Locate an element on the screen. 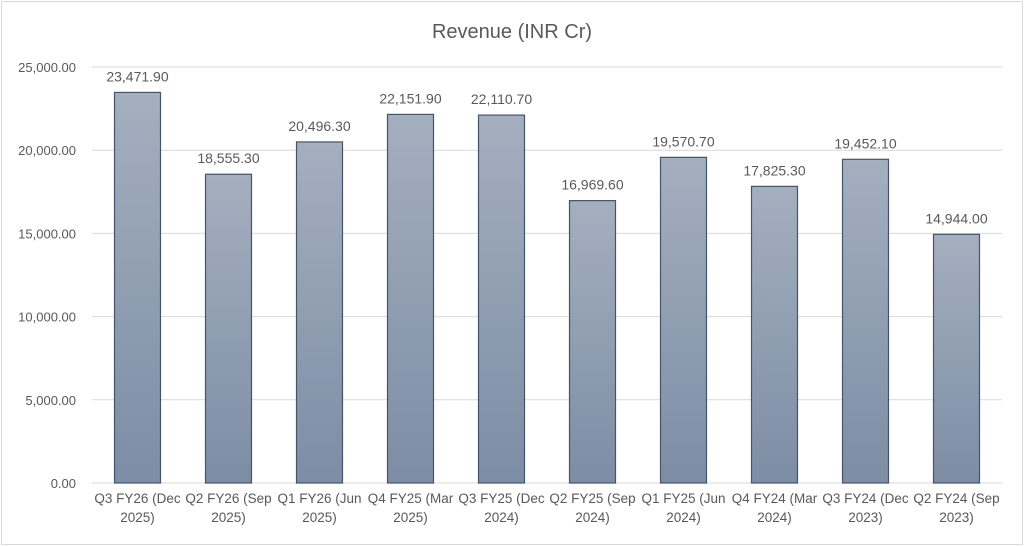 Image resolution: width=1024 pixels, height=546 pixels. x-tick-label: Q4 FY25 (Mar is located at coordinates (411, 498).